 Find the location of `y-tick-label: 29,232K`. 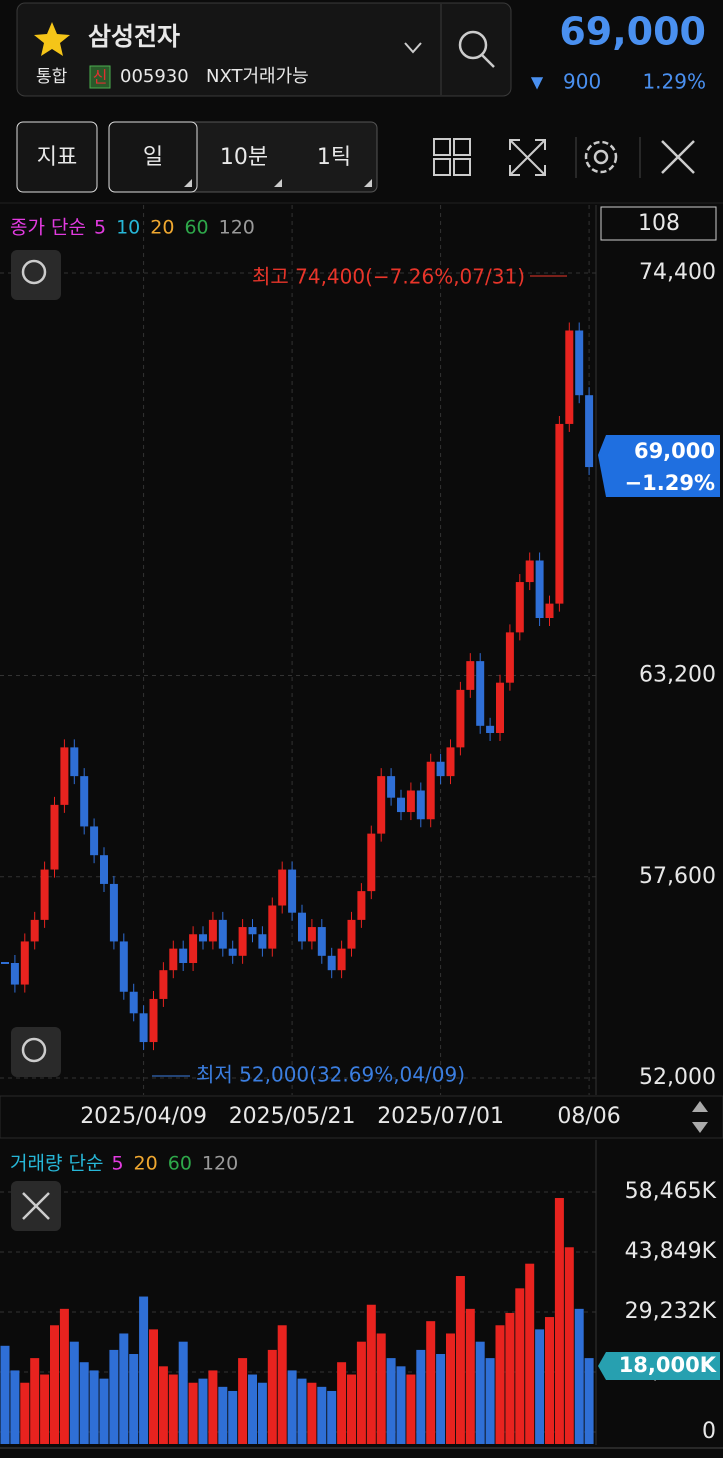

y-tick-label: 29,232K is located at coordinates (671, 1311).